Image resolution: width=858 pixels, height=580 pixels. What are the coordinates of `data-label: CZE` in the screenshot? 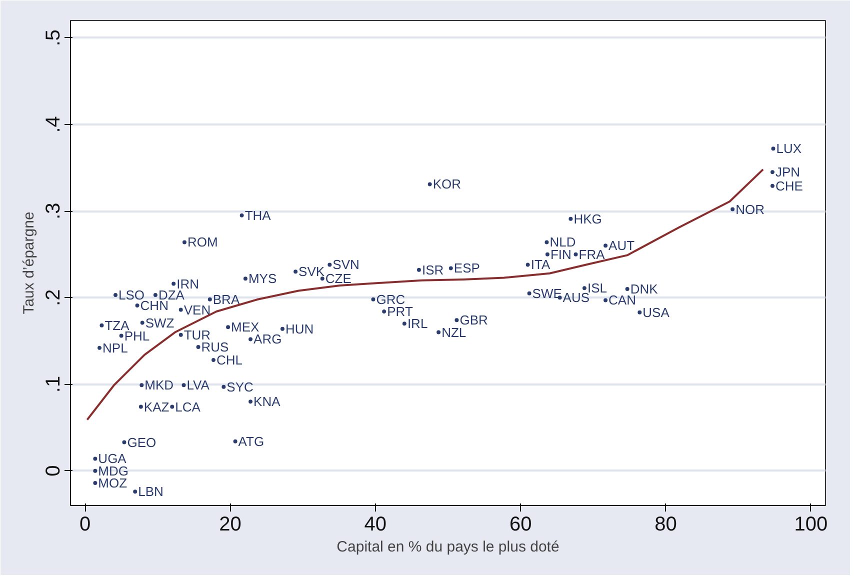 It's located at (338, 278).